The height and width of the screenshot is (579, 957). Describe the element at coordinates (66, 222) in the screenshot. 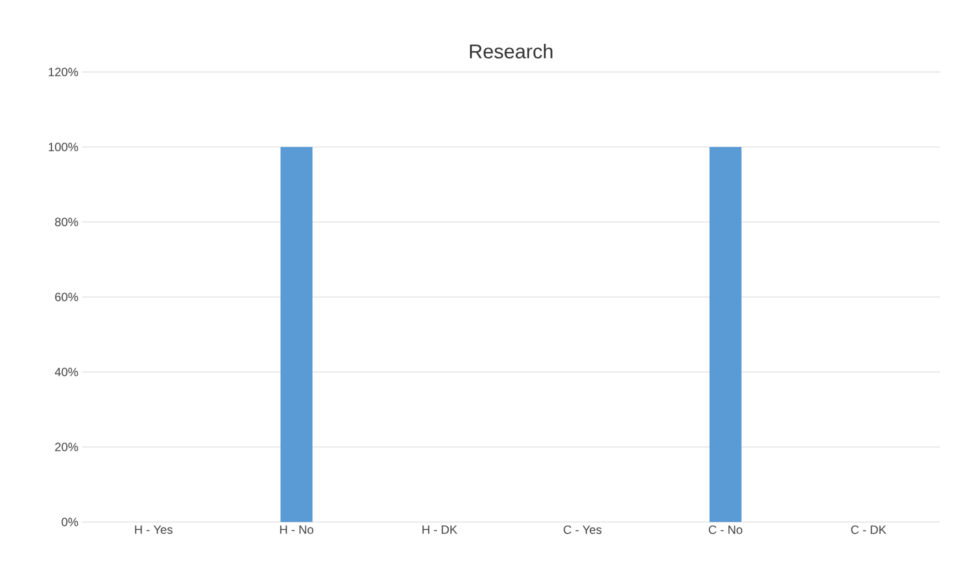

I see `y-tick-label: 80%` at that location.